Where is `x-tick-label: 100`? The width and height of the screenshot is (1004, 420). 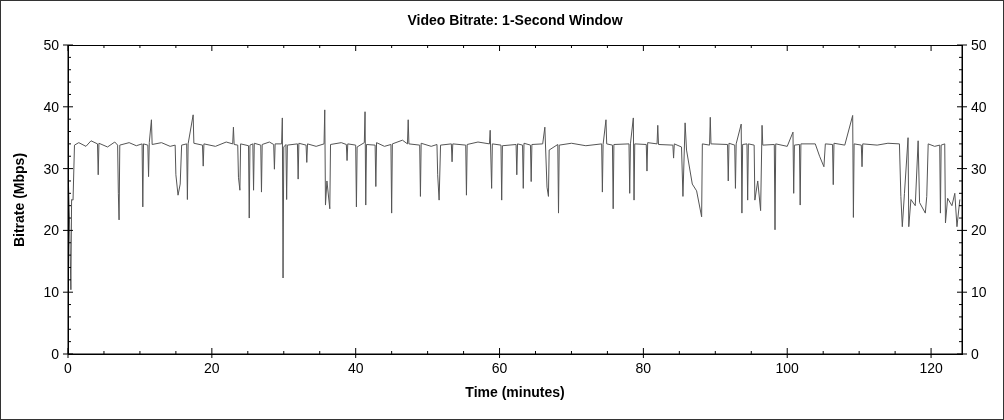
x-tick-label: 100 is located at coordinates (787, 368).